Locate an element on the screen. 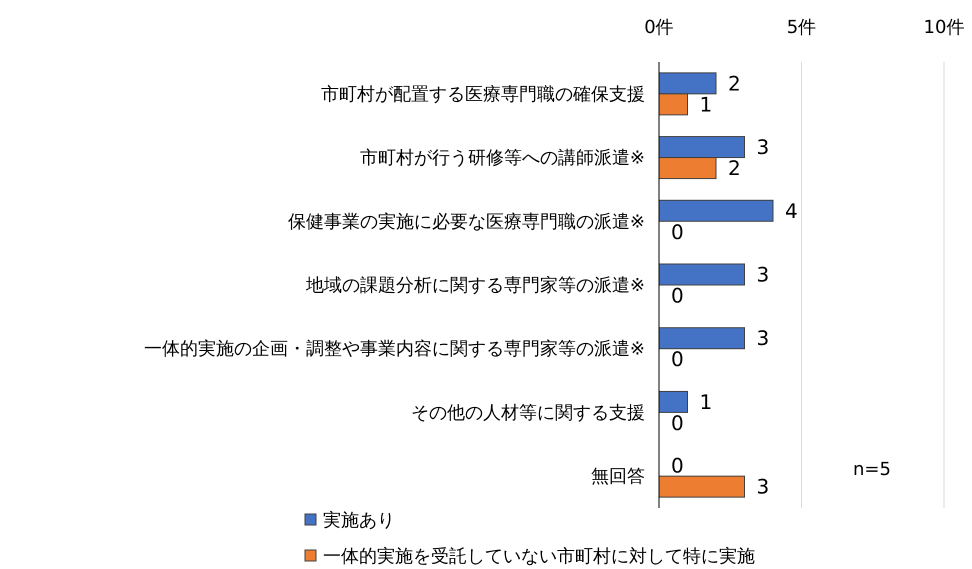 This screenshot has width=972, height=569. y-tick-label: 一体的実施の企画・調整や事業内容に関する専門家等の派遣※ is located at coordinates (394, 349).